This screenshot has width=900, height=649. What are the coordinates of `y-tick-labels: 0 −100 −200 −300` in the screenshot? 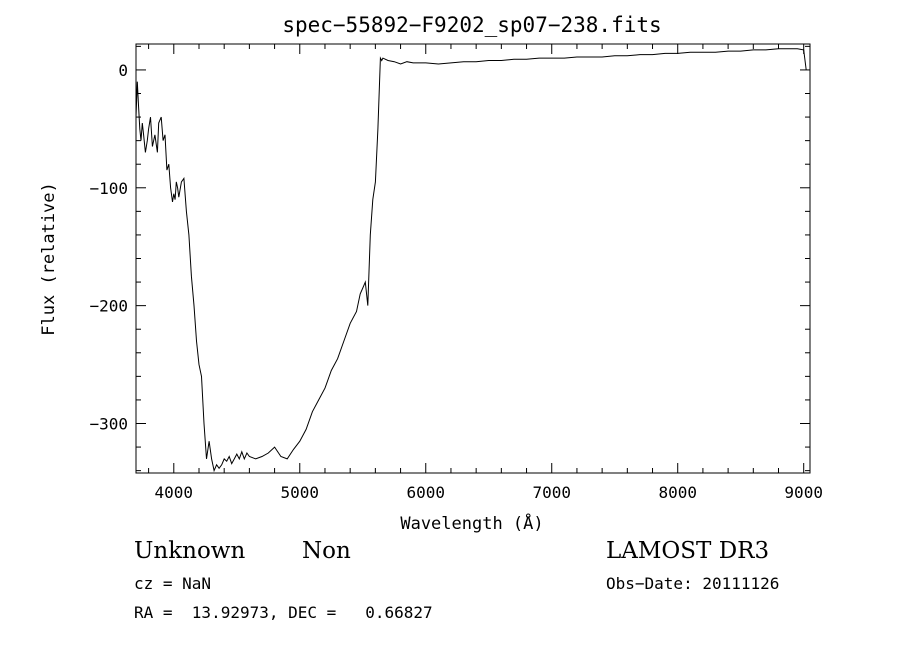 It's located at (108, 247).